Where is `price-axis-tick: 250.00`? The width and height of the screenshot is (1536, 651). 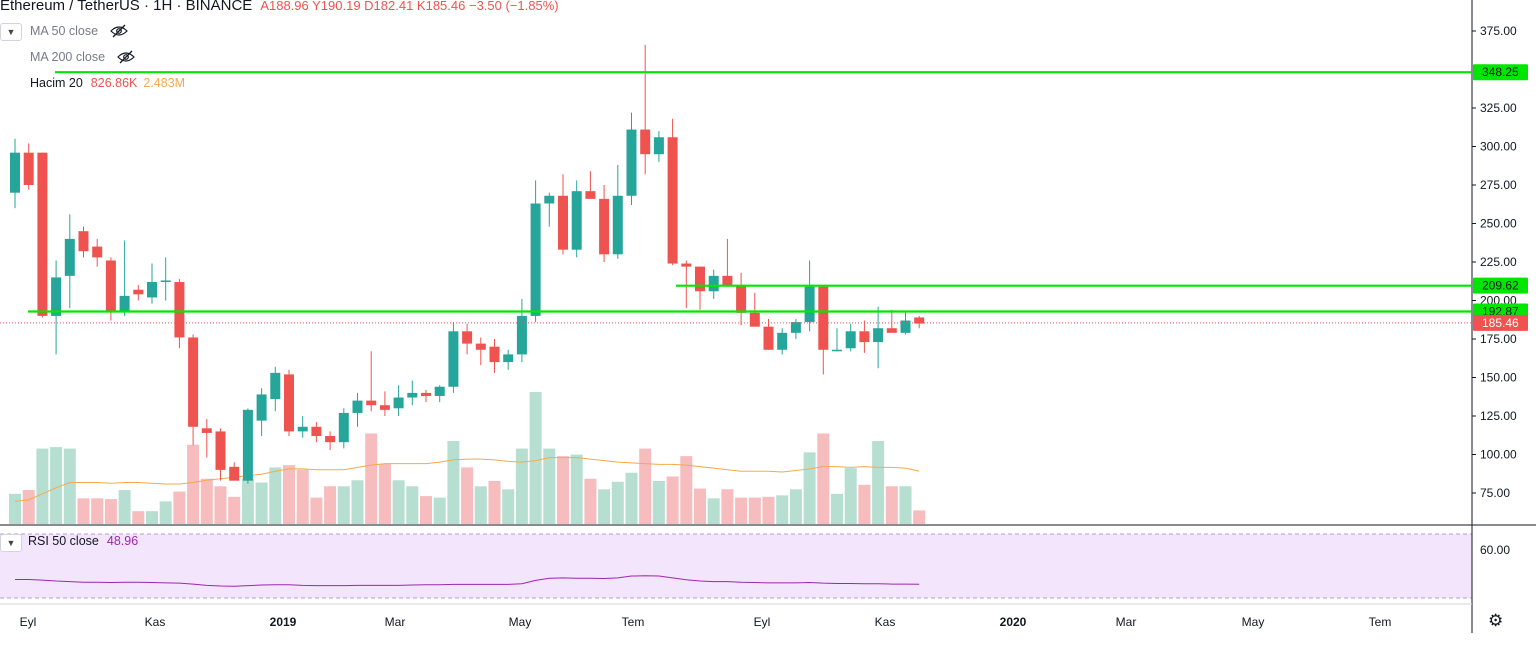 price-axis-tick: 250.00 is located at coordinates (1498, 224).